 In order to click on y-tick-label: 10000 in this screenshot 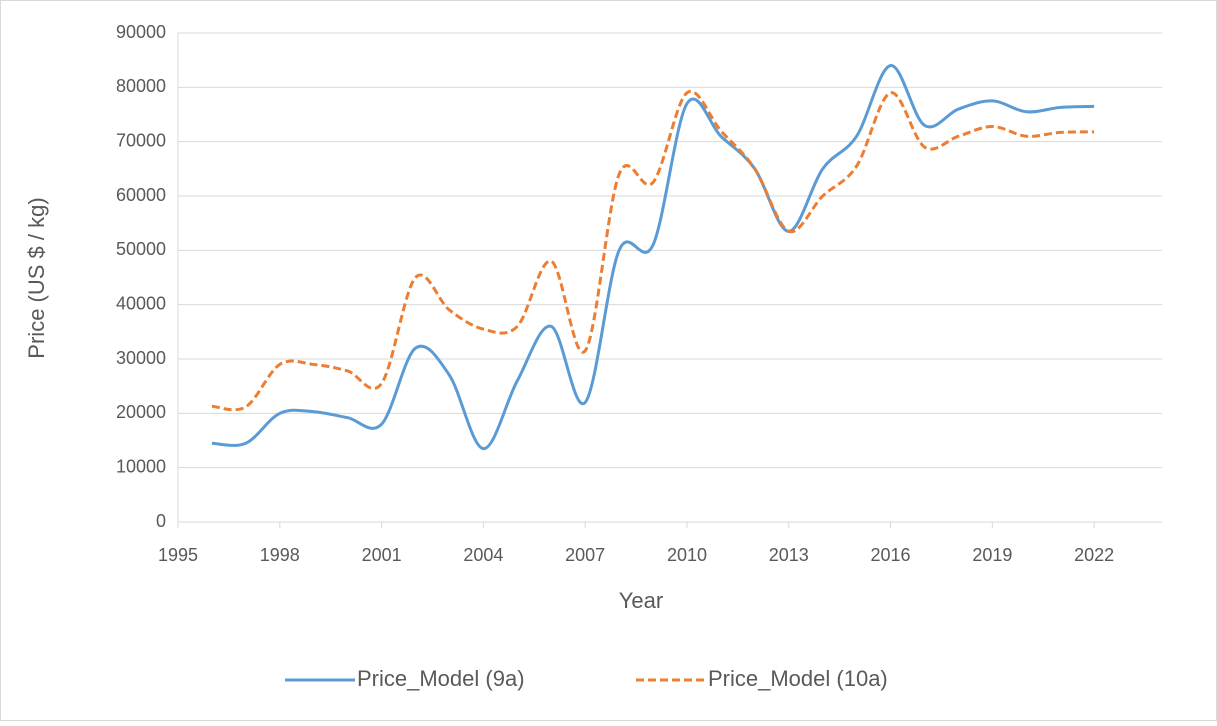, I will do `click(141, 466)`.